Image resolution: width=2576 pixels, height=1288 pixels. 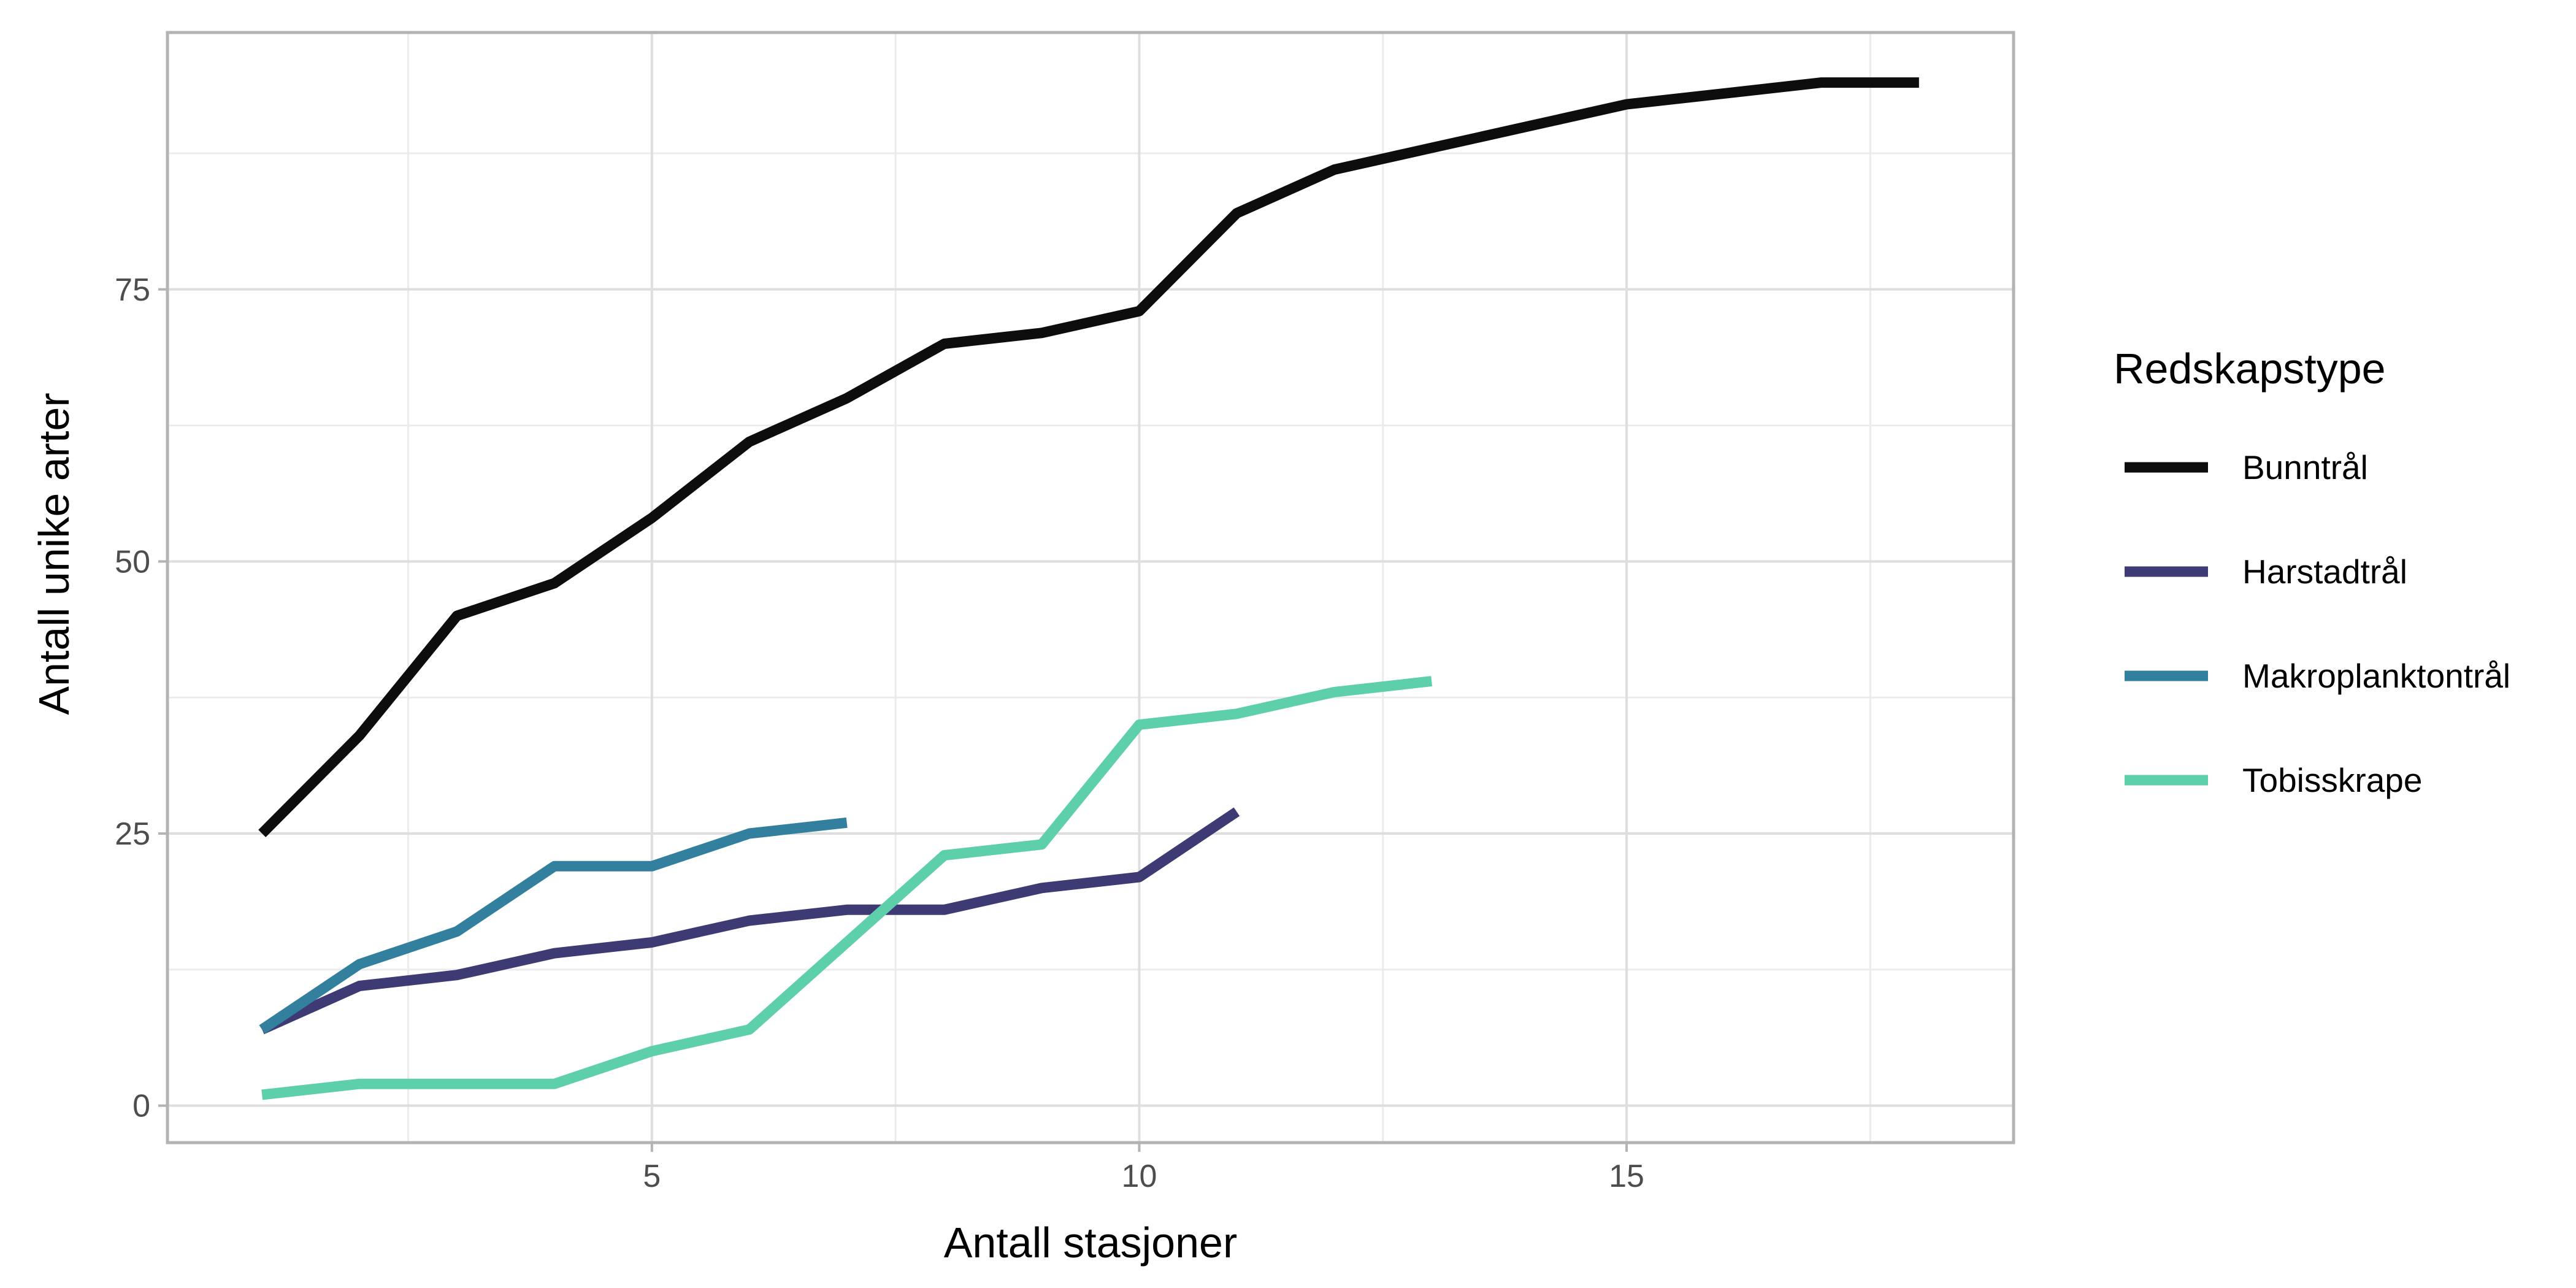 What do you see at coordinates (2324, 572) in the screenshot?
I see `legend-item-label: Harstadtrål` at bounding box center [2324, 572].